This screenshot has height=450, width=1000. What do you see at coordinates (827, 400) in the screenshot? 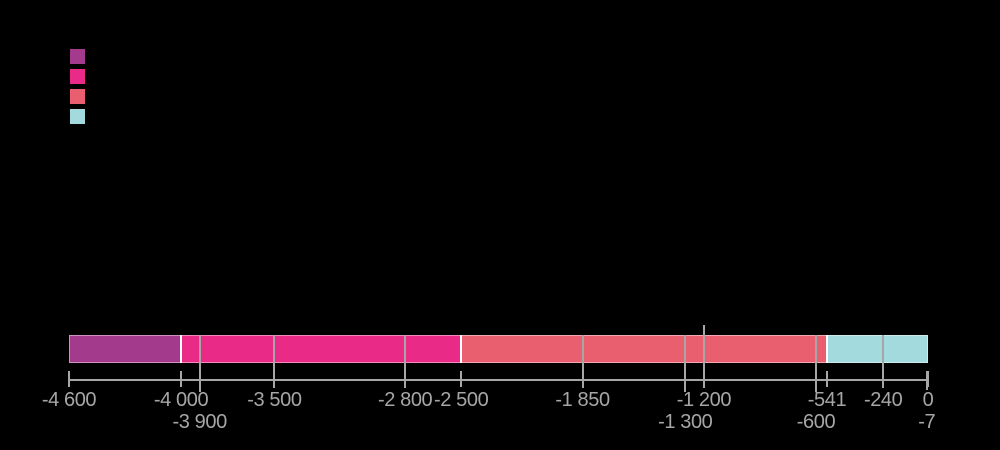
I see `tick-label--541: -541` at bounding box center [827, 400].